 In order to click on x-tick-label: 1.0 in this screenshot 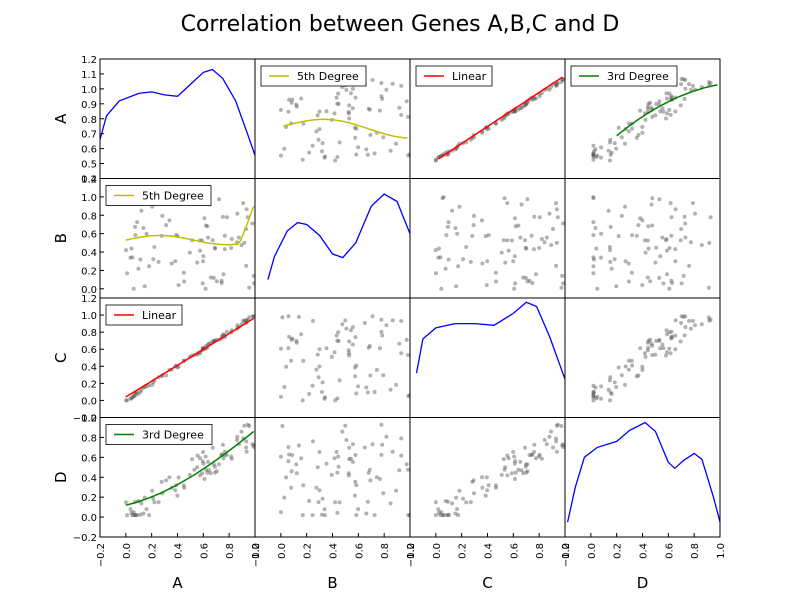, I will do `click(411, 551)`.